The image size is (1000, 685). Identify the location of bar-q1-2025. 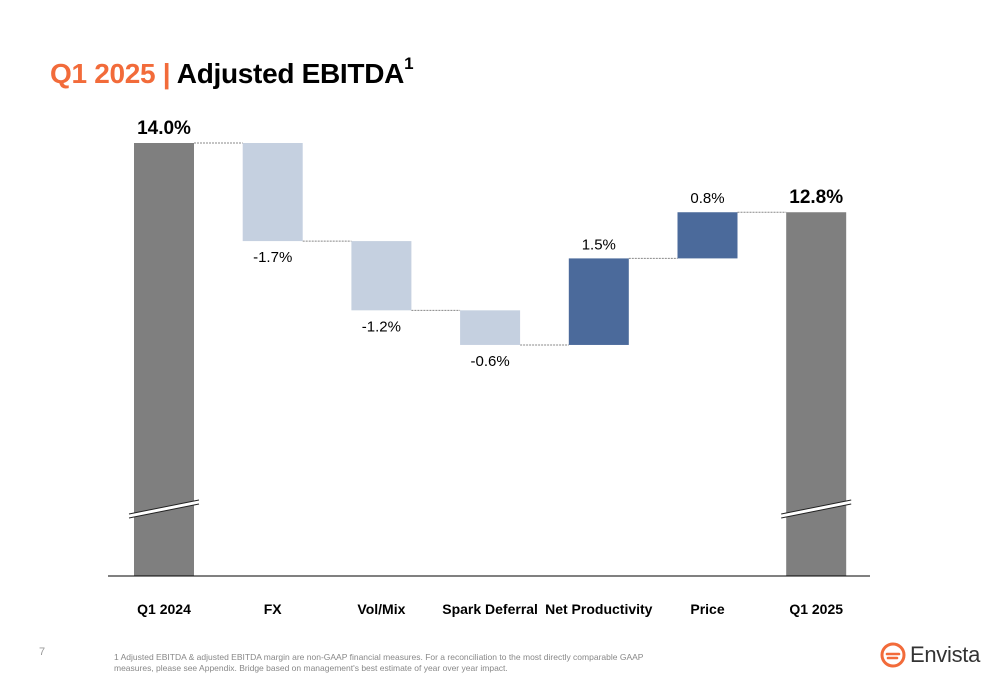
(816, 394).